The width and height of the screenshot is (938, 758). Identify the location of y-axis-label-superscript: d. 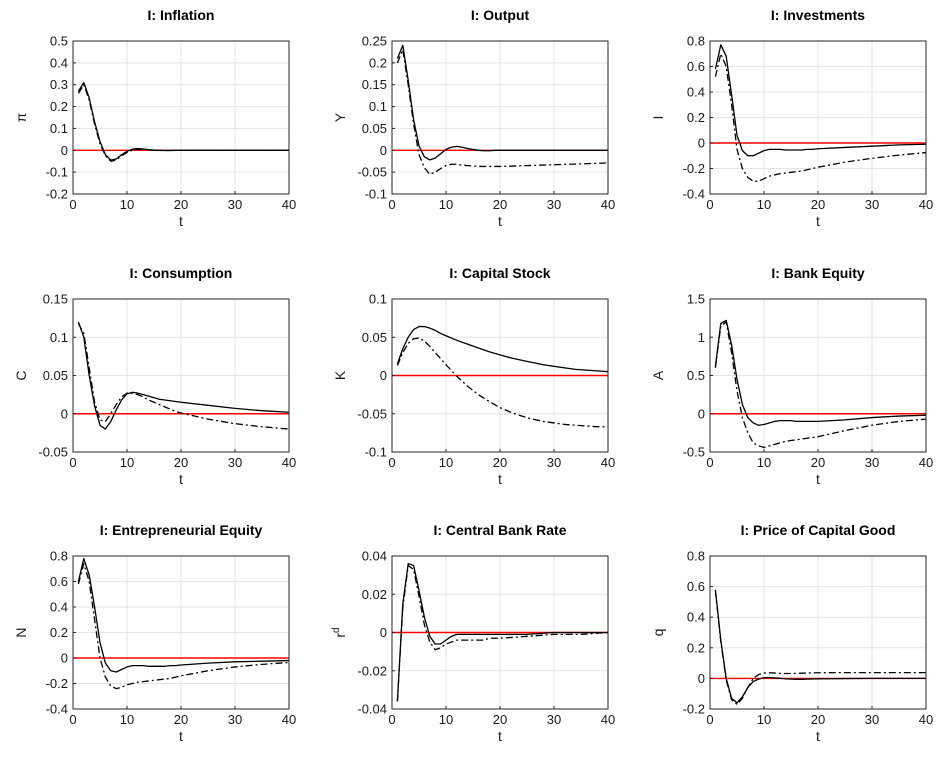
(336, 630).